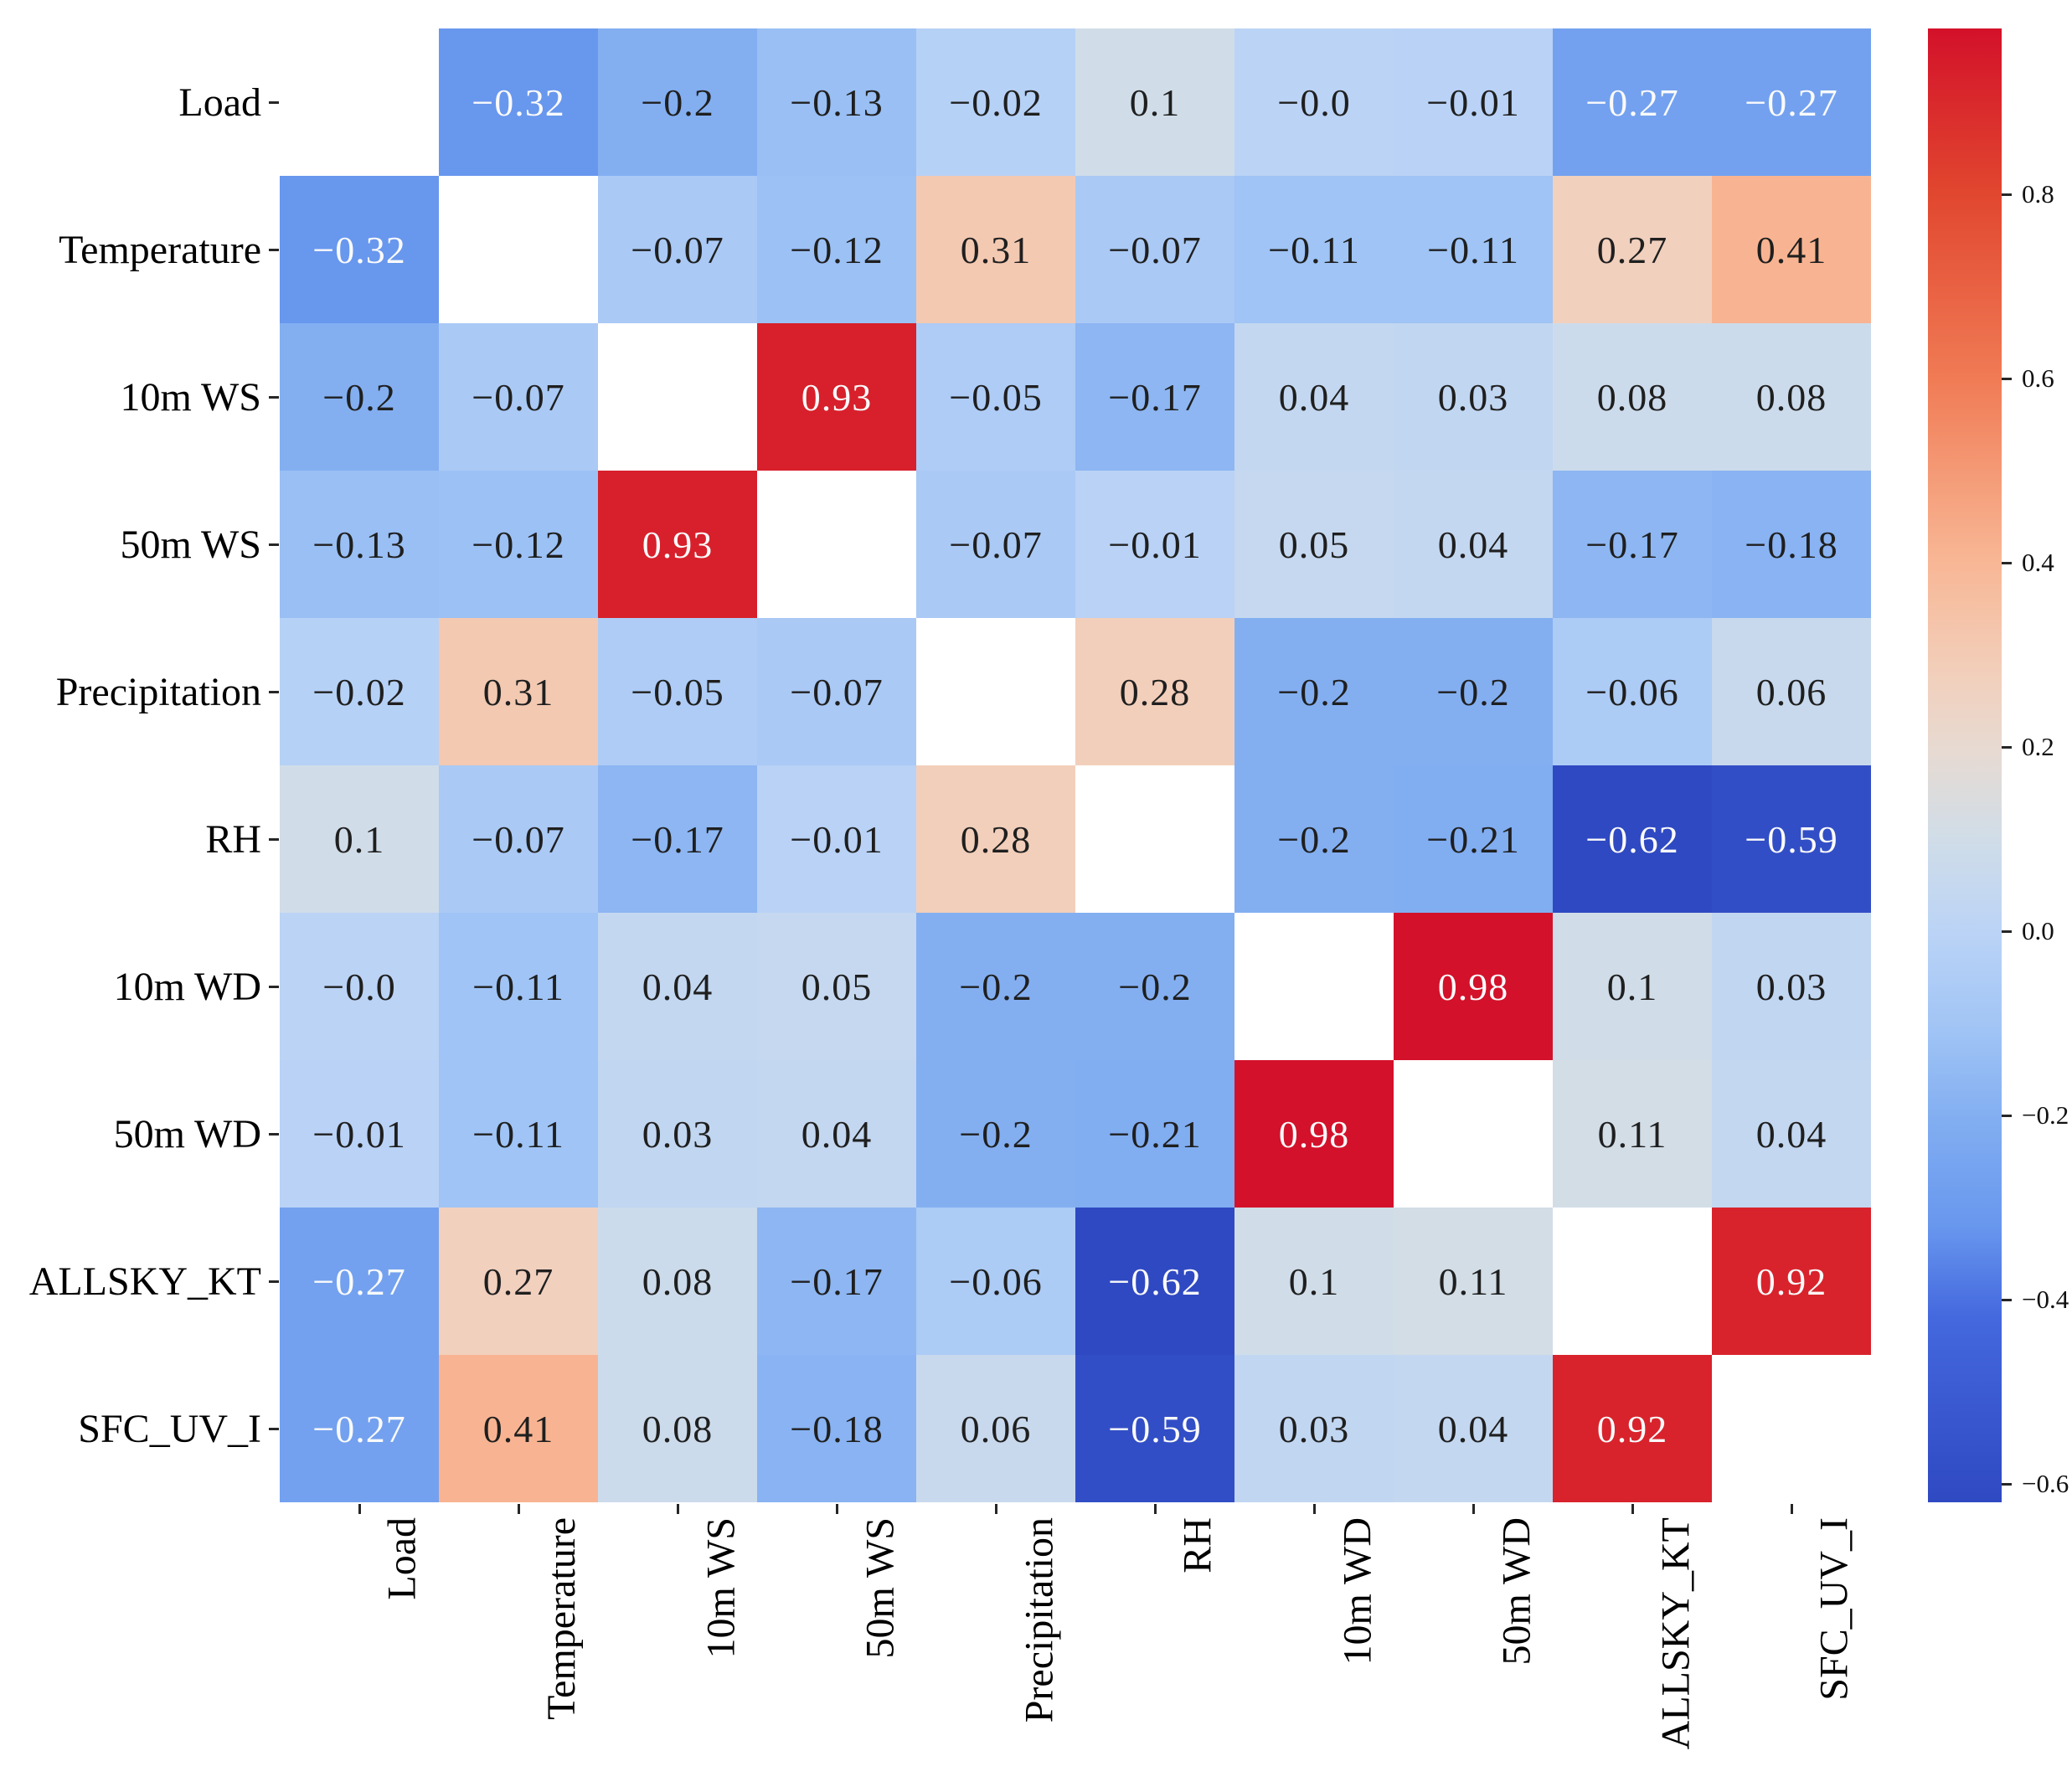 This screenshot has width=2072, height=1787. What do you see at coordinates (995, 397) in the screenshot?
I see `heatmap-cell: −0.05` at bounding box center [995, 397].